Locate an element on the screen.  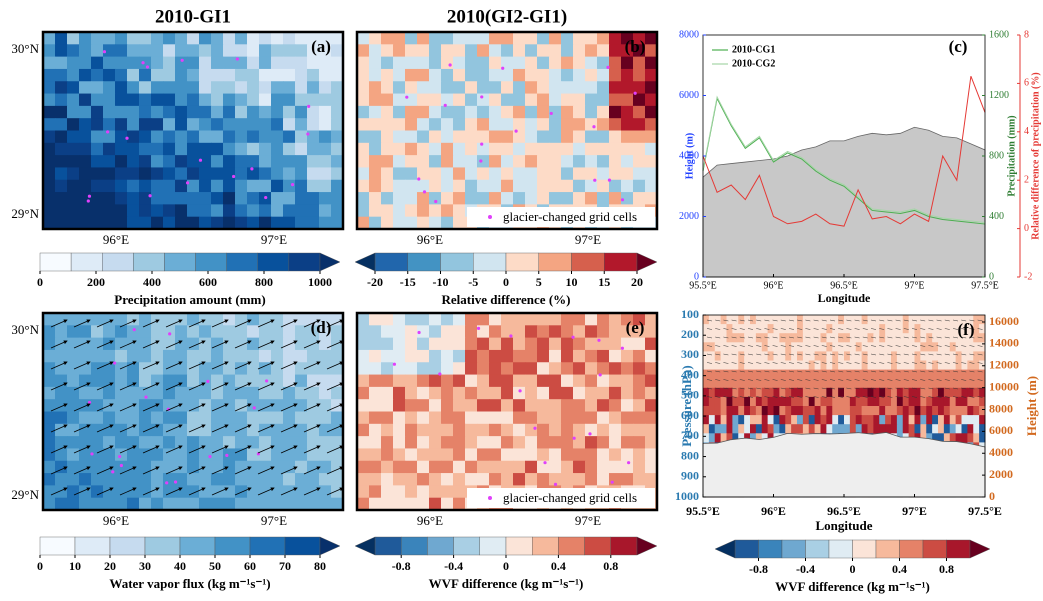
y-tick-label: 2000 is located at coordinates (689, 216).